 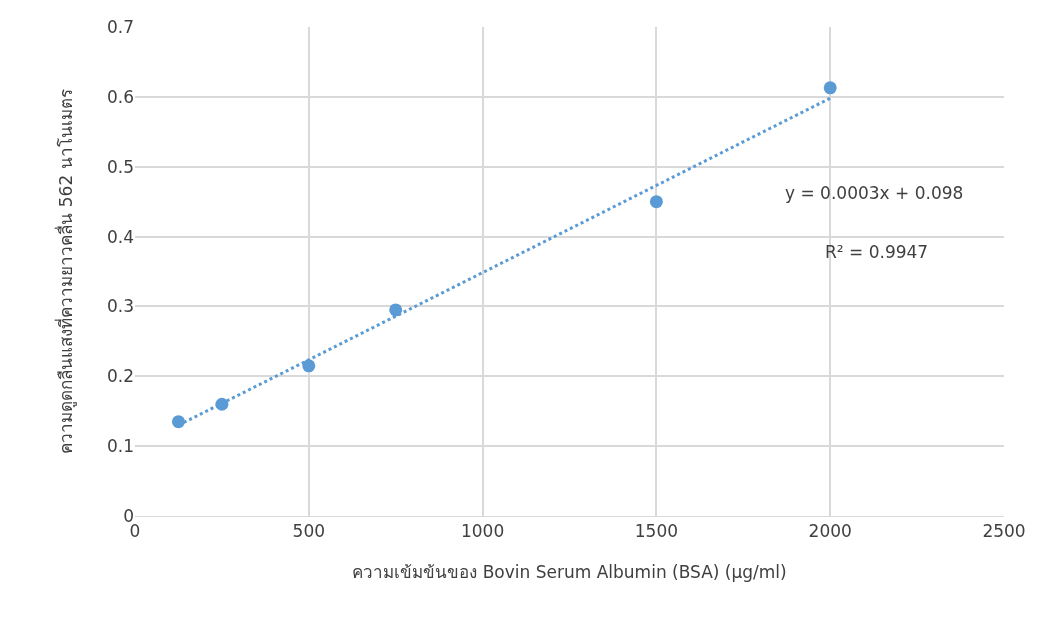 What do you see at coordinates (65, 271) in the screenshot?
I see `y-axis-title: ความดูดกลืนแสงที่ความยาวคลื่น 562 นาโนเมตร` at bounding box center [65, 271].